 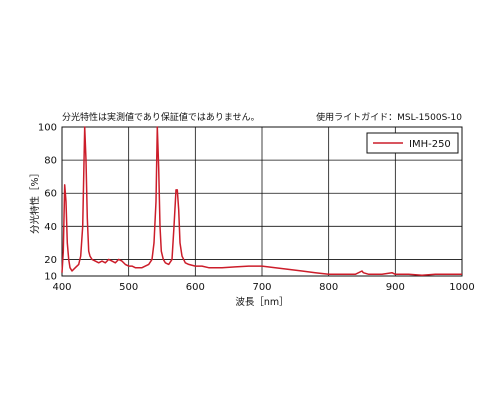 What do you see at coordinates (461, 287) in the screenshot?
I see `x-tick-label-1000: 1000` at bounding box center [461, 287].